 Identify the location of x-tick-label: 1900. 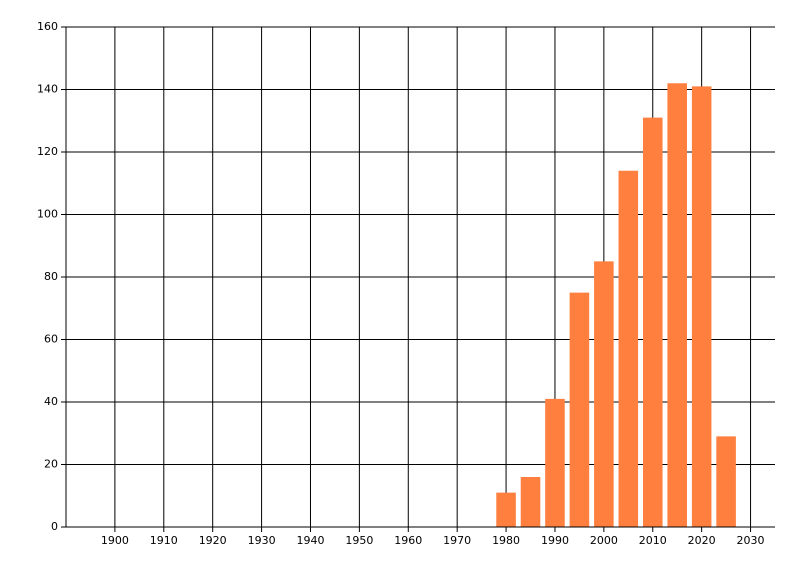
(115, 540).